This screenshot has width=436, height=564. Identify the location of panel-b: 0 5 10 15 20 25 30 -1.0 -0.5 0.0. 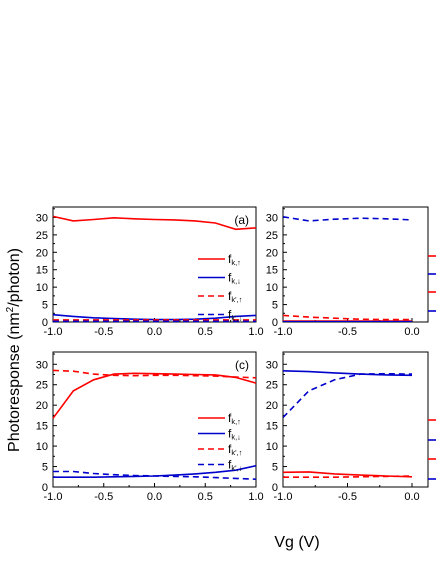
(347, 272).